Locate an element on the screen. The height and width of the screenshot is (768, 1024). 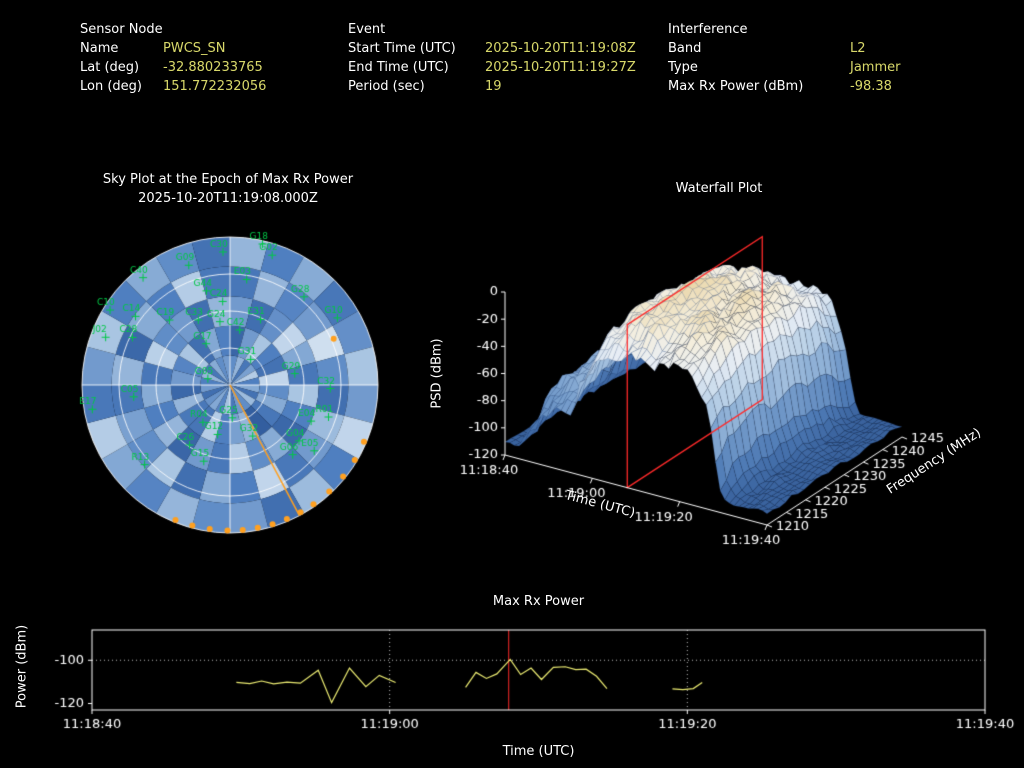
sensor-name-row: Name PWCS_SN is located at coordinates (173, 48).